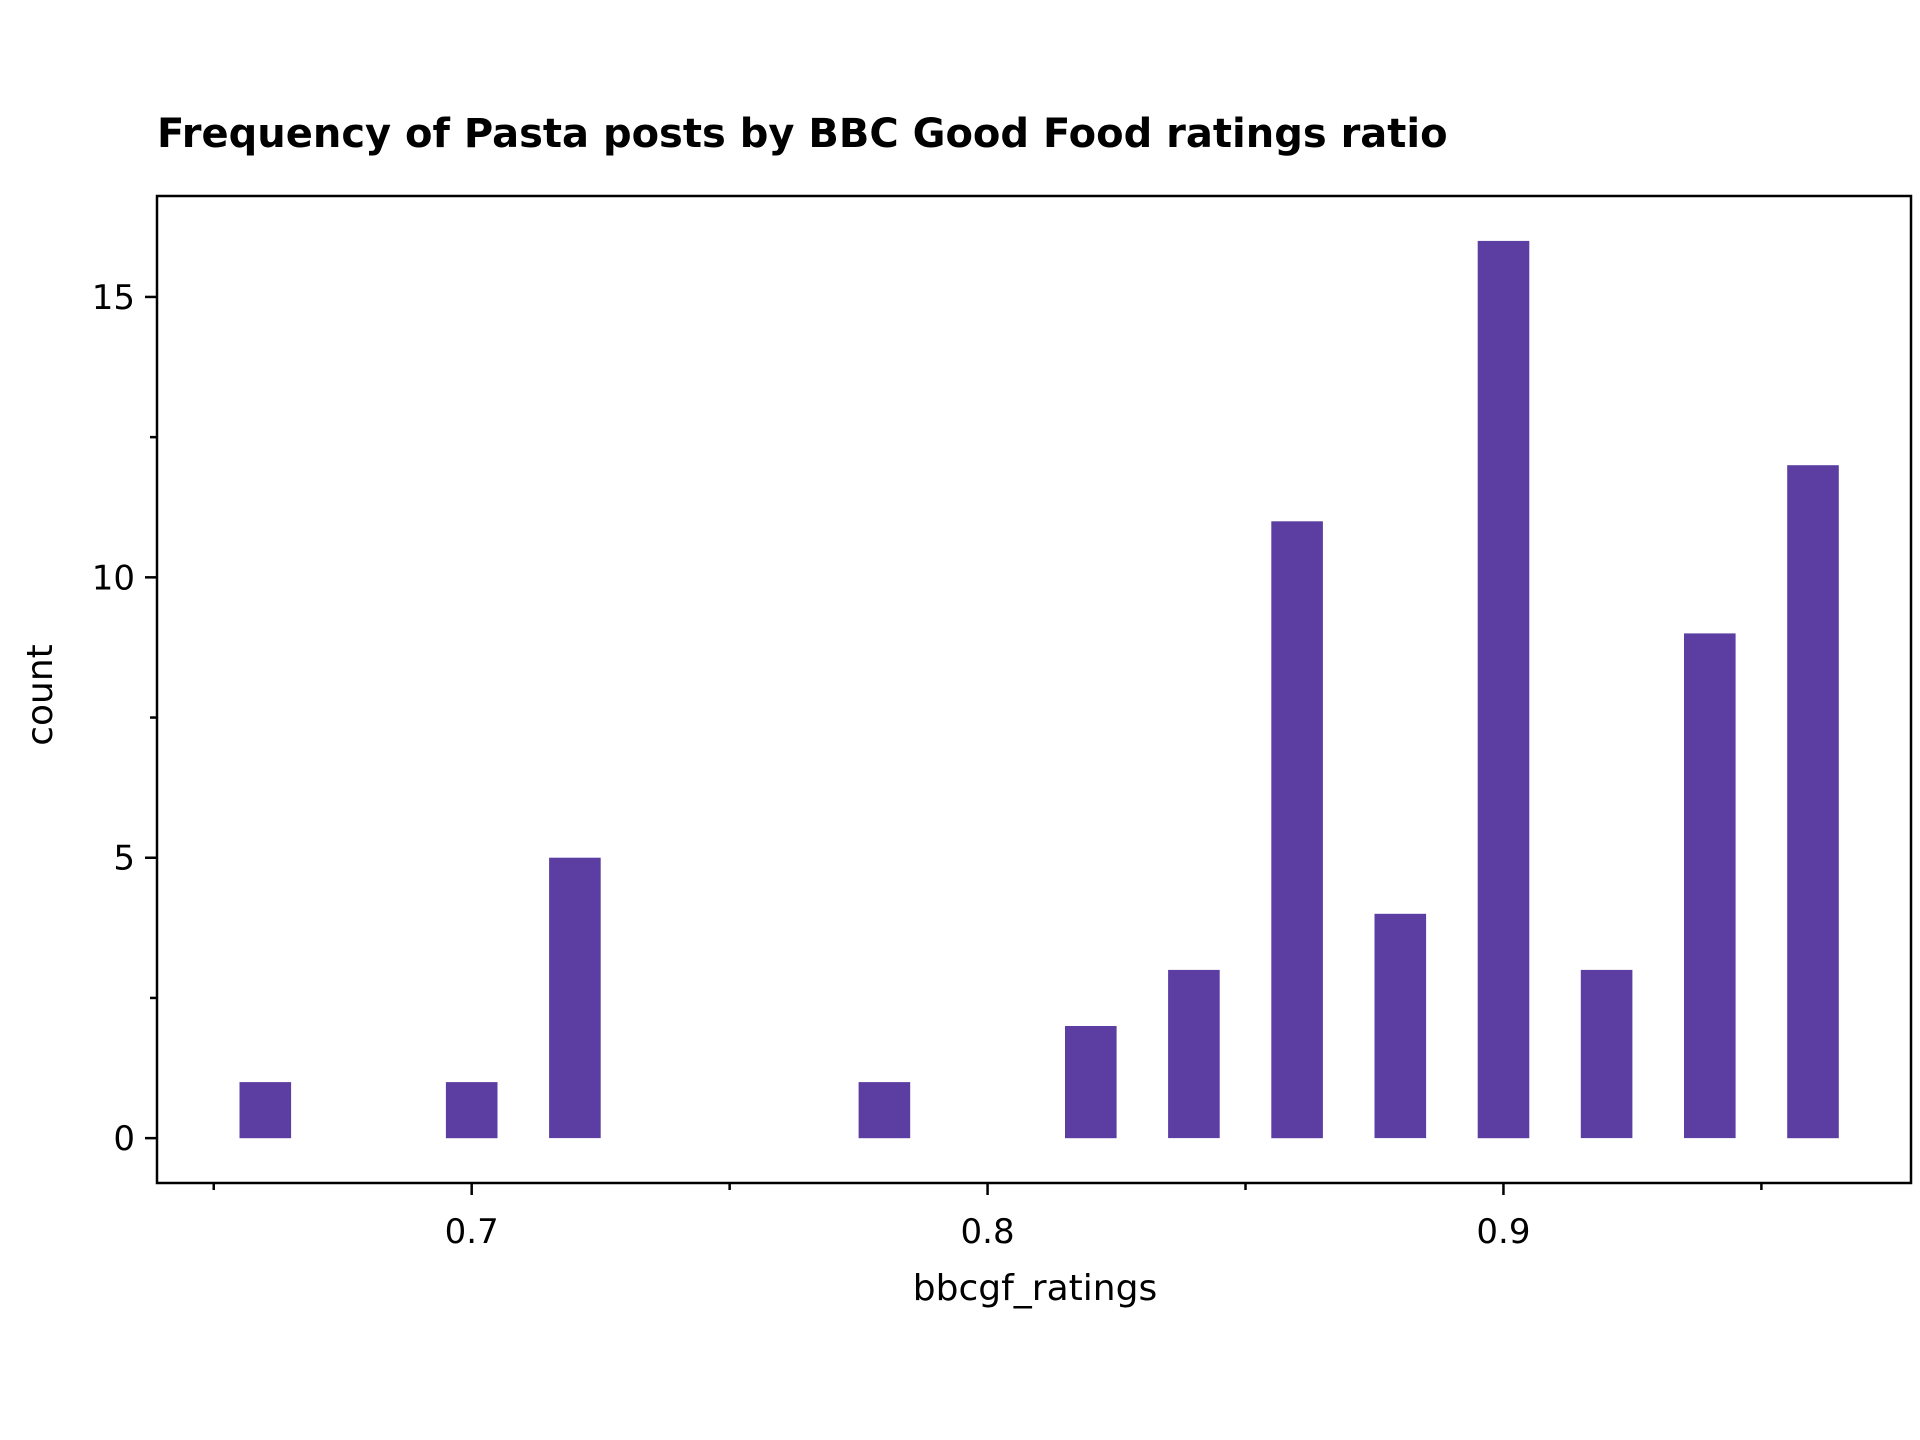 The image size is (1920, 1440). Describe the element at coordinates (1503, 1232) in the screenshot. I see `x-tick-label: 0.9` at that location.